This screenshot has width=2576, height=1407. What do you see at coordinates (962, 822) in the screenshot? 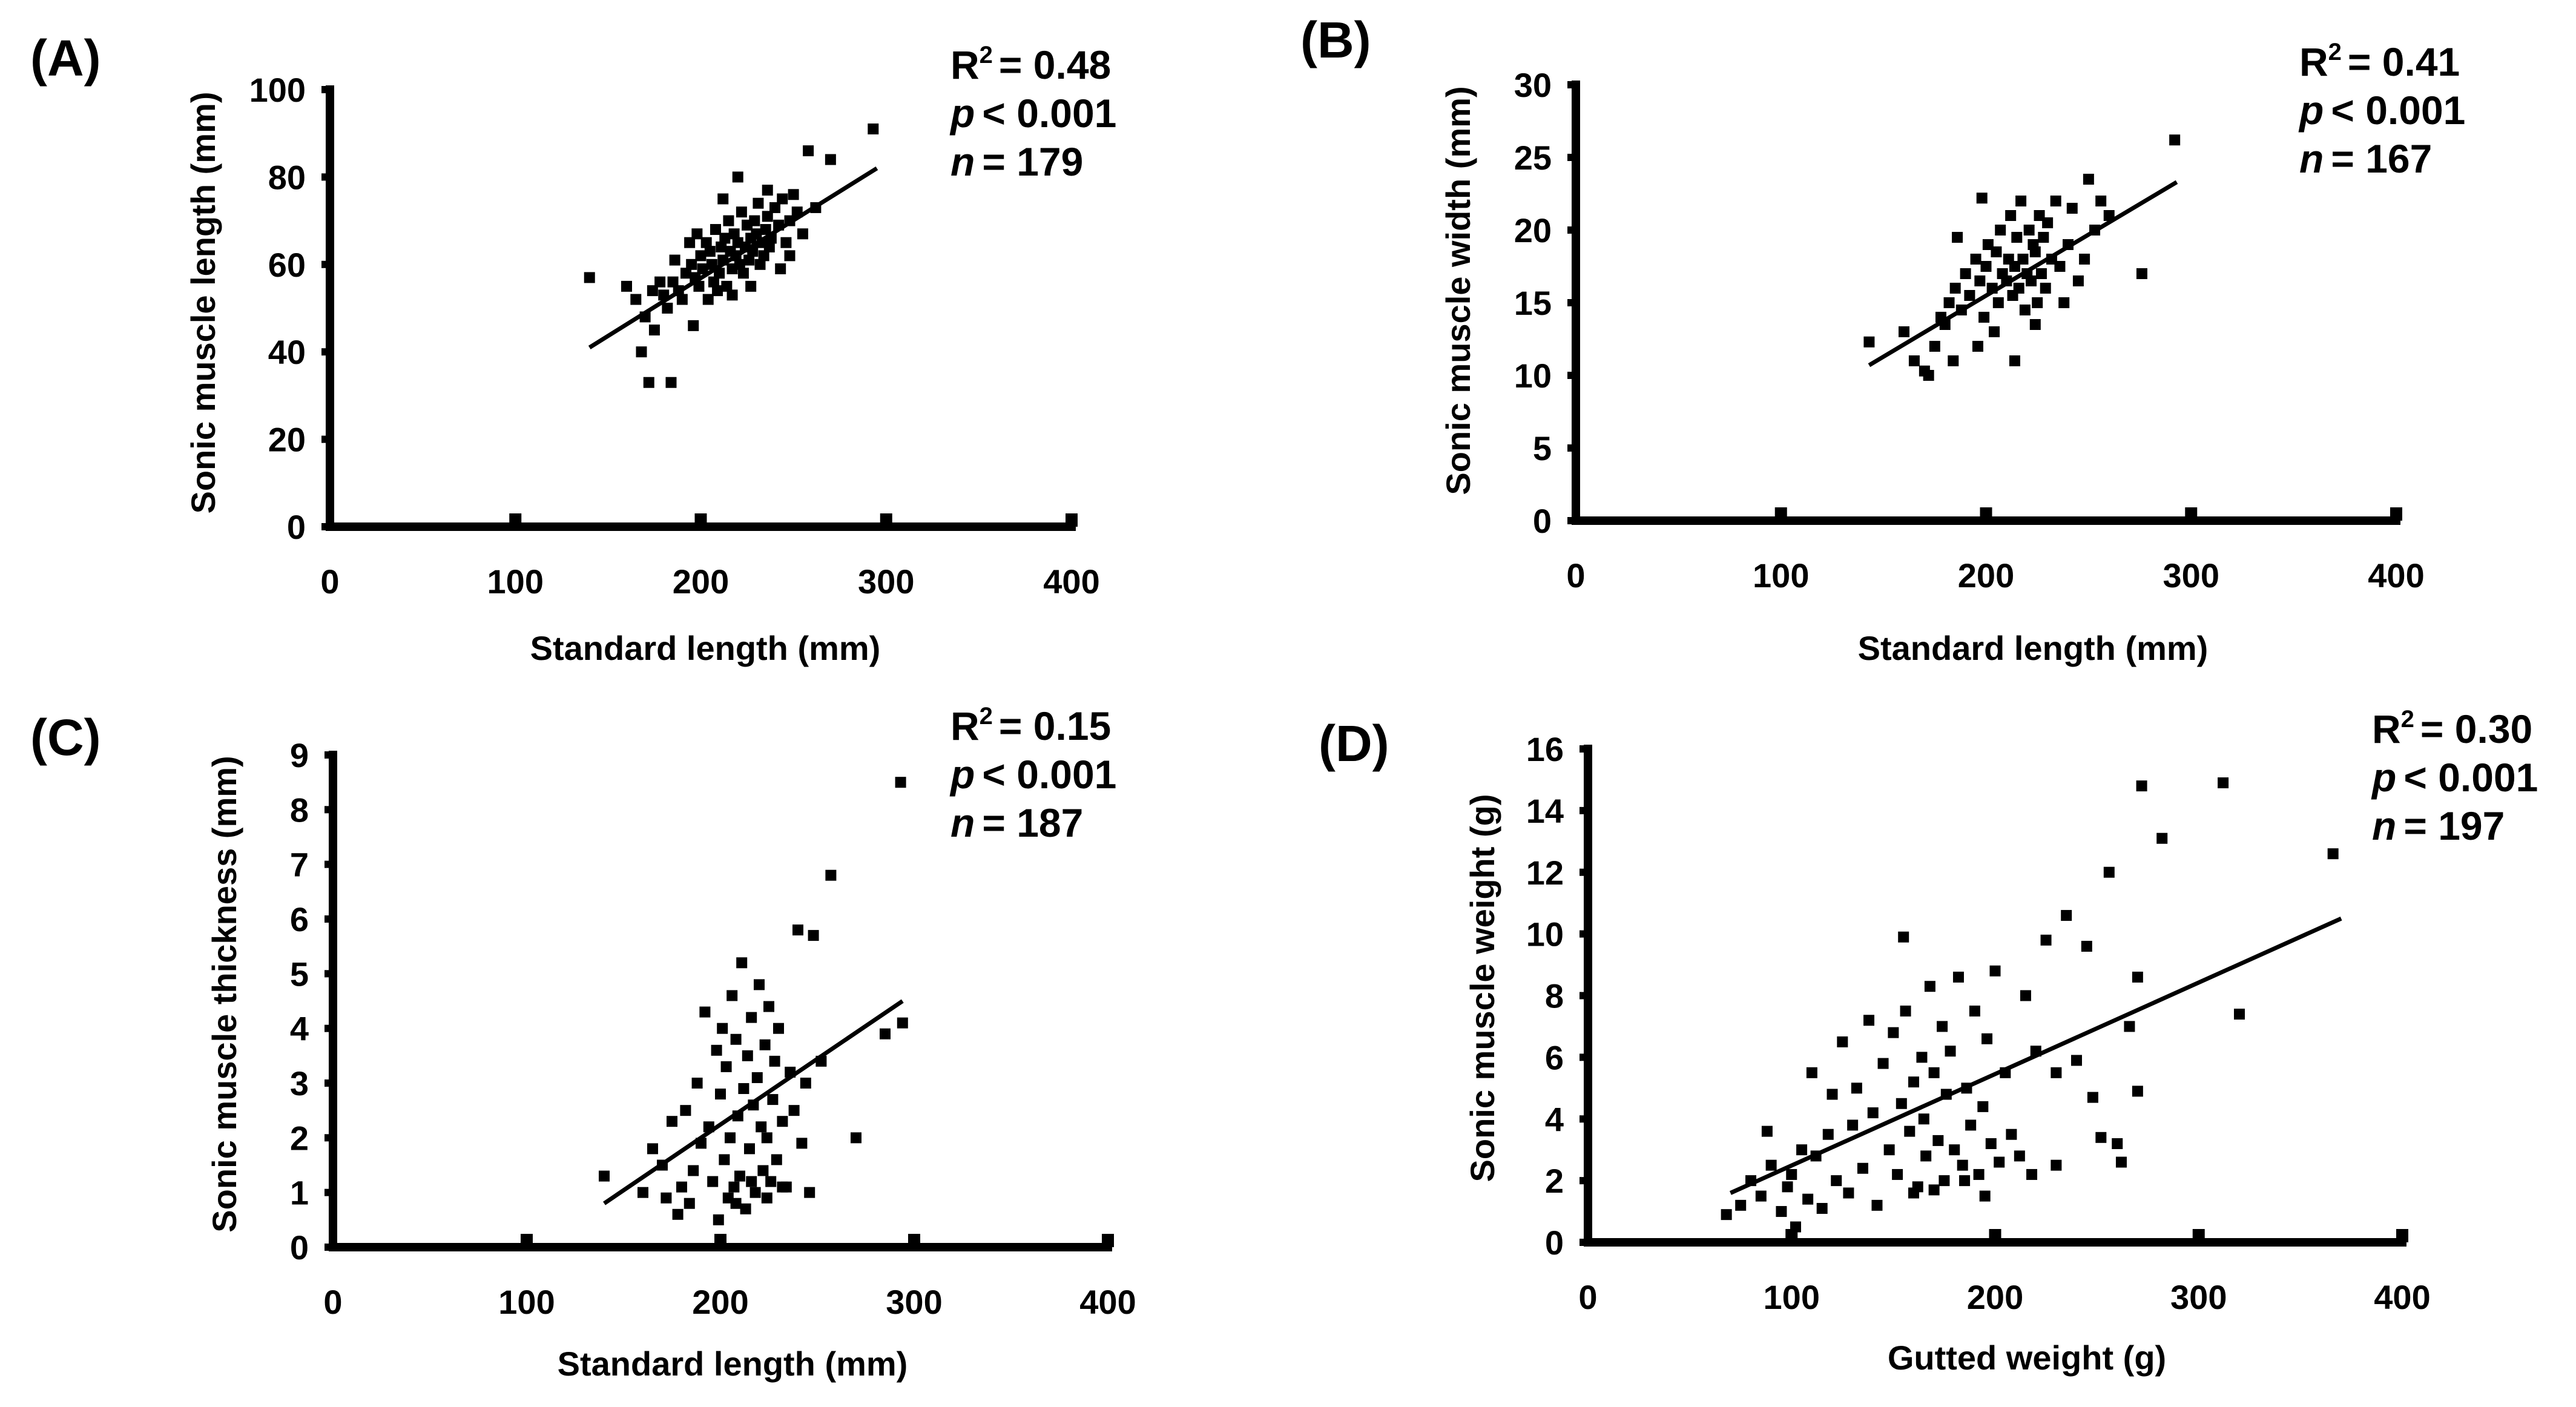
I see `n-symbol: n` at bounding box center [962, 822].